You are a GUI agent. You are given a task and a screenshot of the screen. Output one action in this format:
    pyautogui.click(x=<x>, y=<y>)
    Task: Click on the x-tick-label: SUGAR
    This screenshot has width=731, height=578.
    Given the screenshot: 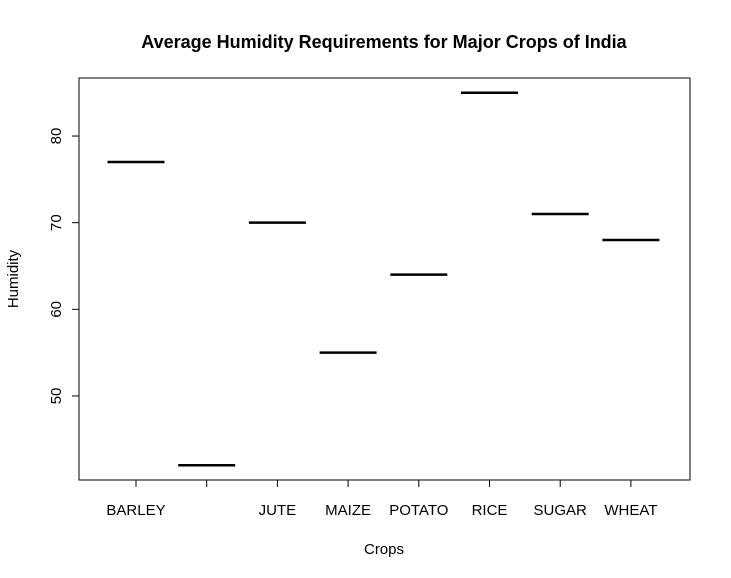 What is the action you would take?
    pyautogui.click(x=561, y=510)
    